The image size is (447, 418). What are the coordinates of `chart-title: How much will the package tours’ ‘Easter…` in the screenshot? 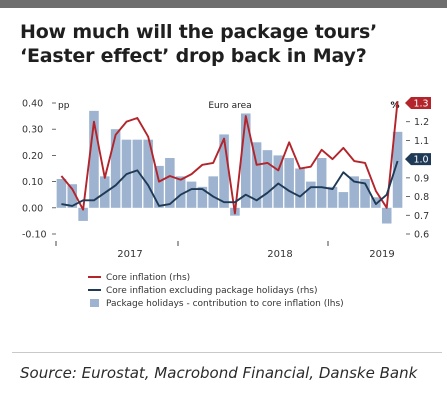 It's located at (199, 44).